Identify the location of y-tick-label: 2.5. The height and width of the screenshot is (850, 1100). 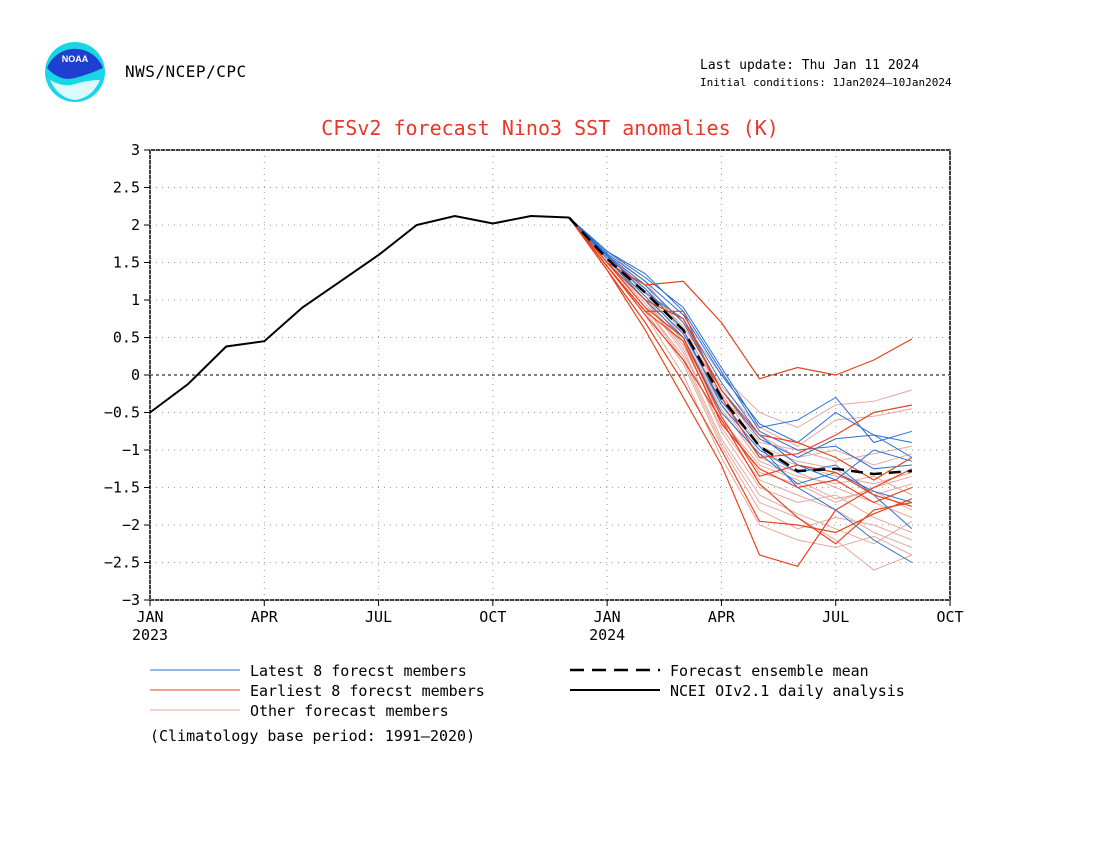
(126, 188).